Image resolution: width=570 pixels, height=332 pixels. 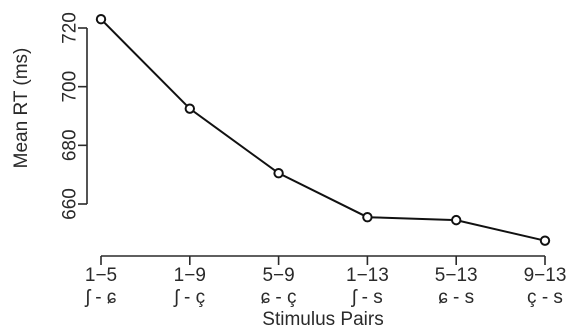 I want to click on y-tick-label: 720, so click(x=70, y=28).